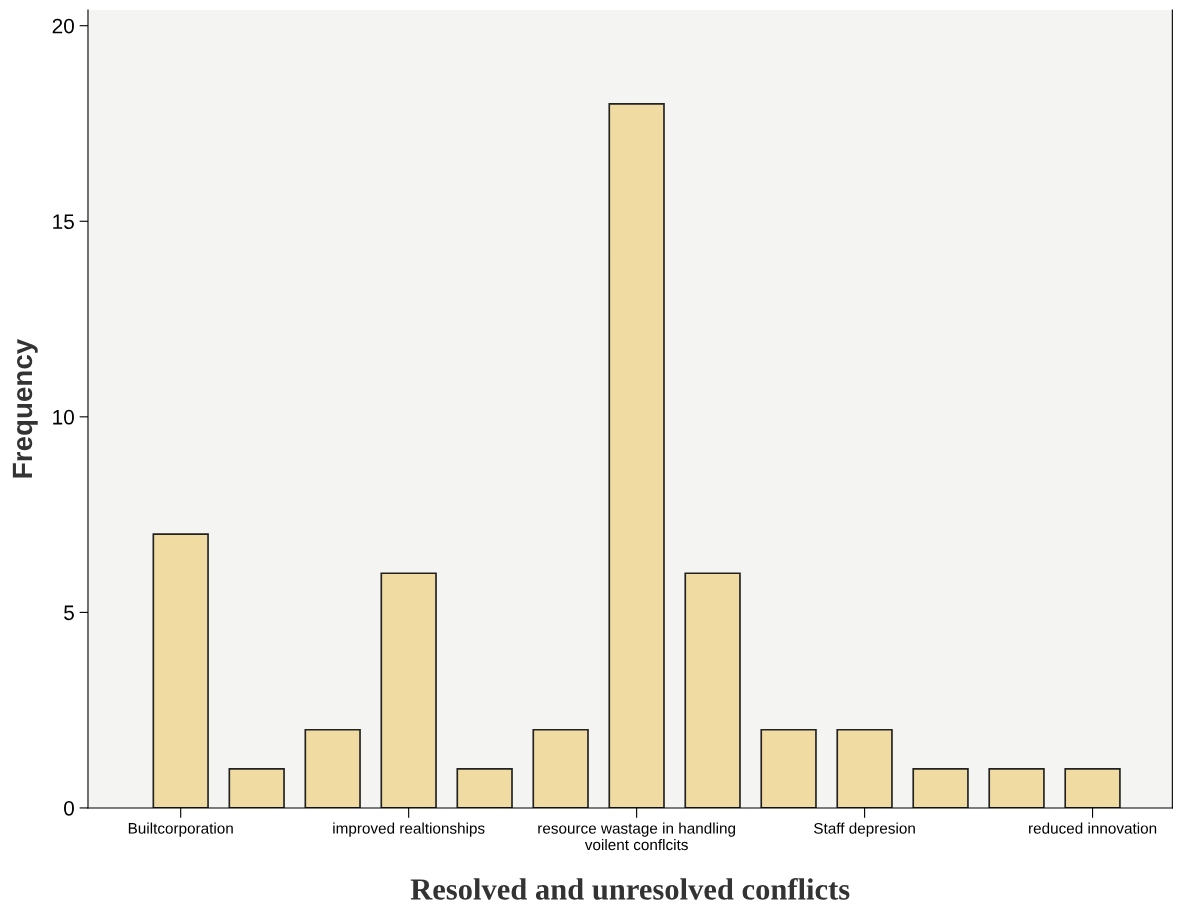 This screenshot has height=915, width=1189. I want to click on y-axis-title: Frequency, so click(25, 408).